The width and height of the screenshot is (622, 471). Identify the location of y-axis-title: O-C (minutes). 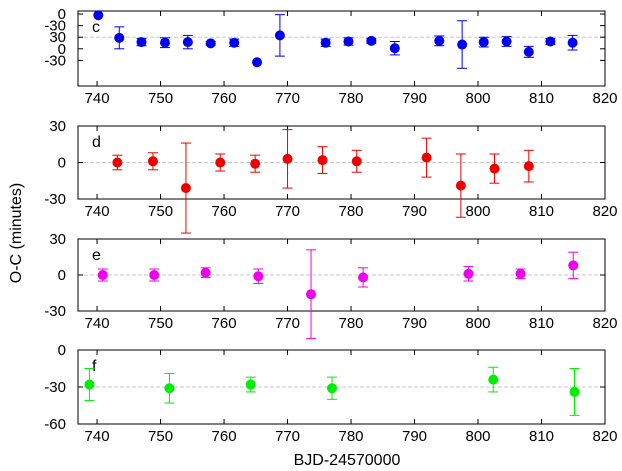
(16, 233).